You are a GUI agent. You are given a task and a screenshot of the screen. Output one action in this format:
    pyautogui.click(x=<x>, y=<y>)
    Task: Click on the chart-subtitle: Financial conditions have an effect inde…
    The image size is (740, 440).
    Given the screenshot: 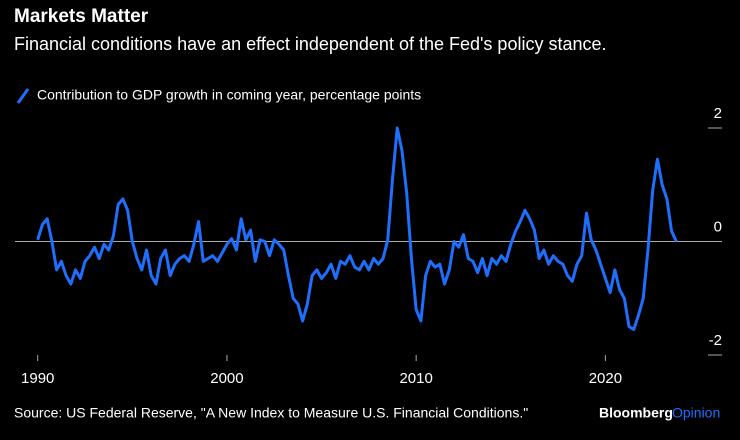 What is the action you would take?
    pyautogui.click(x=310, y=44)
    